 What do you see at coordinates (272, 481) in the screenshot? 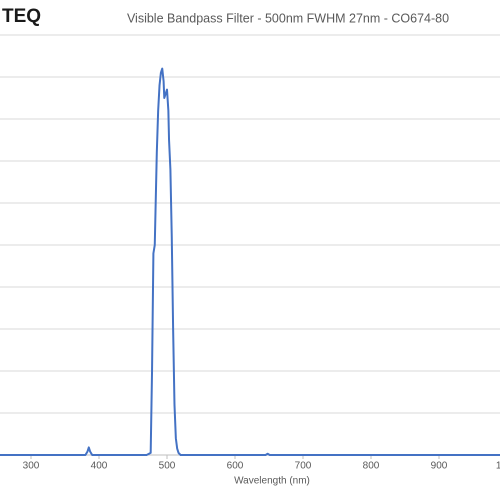
I see `x-axis-label: Wavelength (nm)` at bounding box center [272, 481].